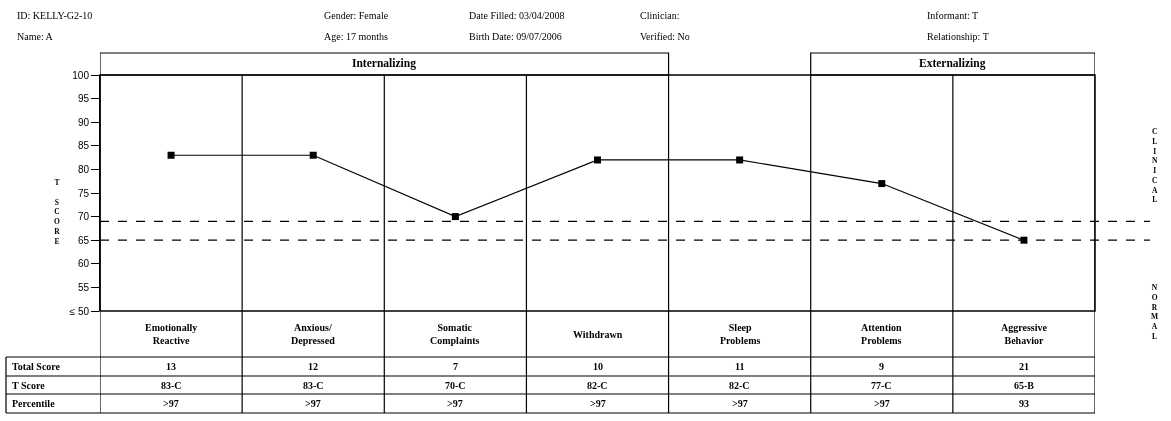  What do you see at coordinates (881, 385) in the screenshot?
I see `data-label: 77-C` at bounding box center [881, 385].